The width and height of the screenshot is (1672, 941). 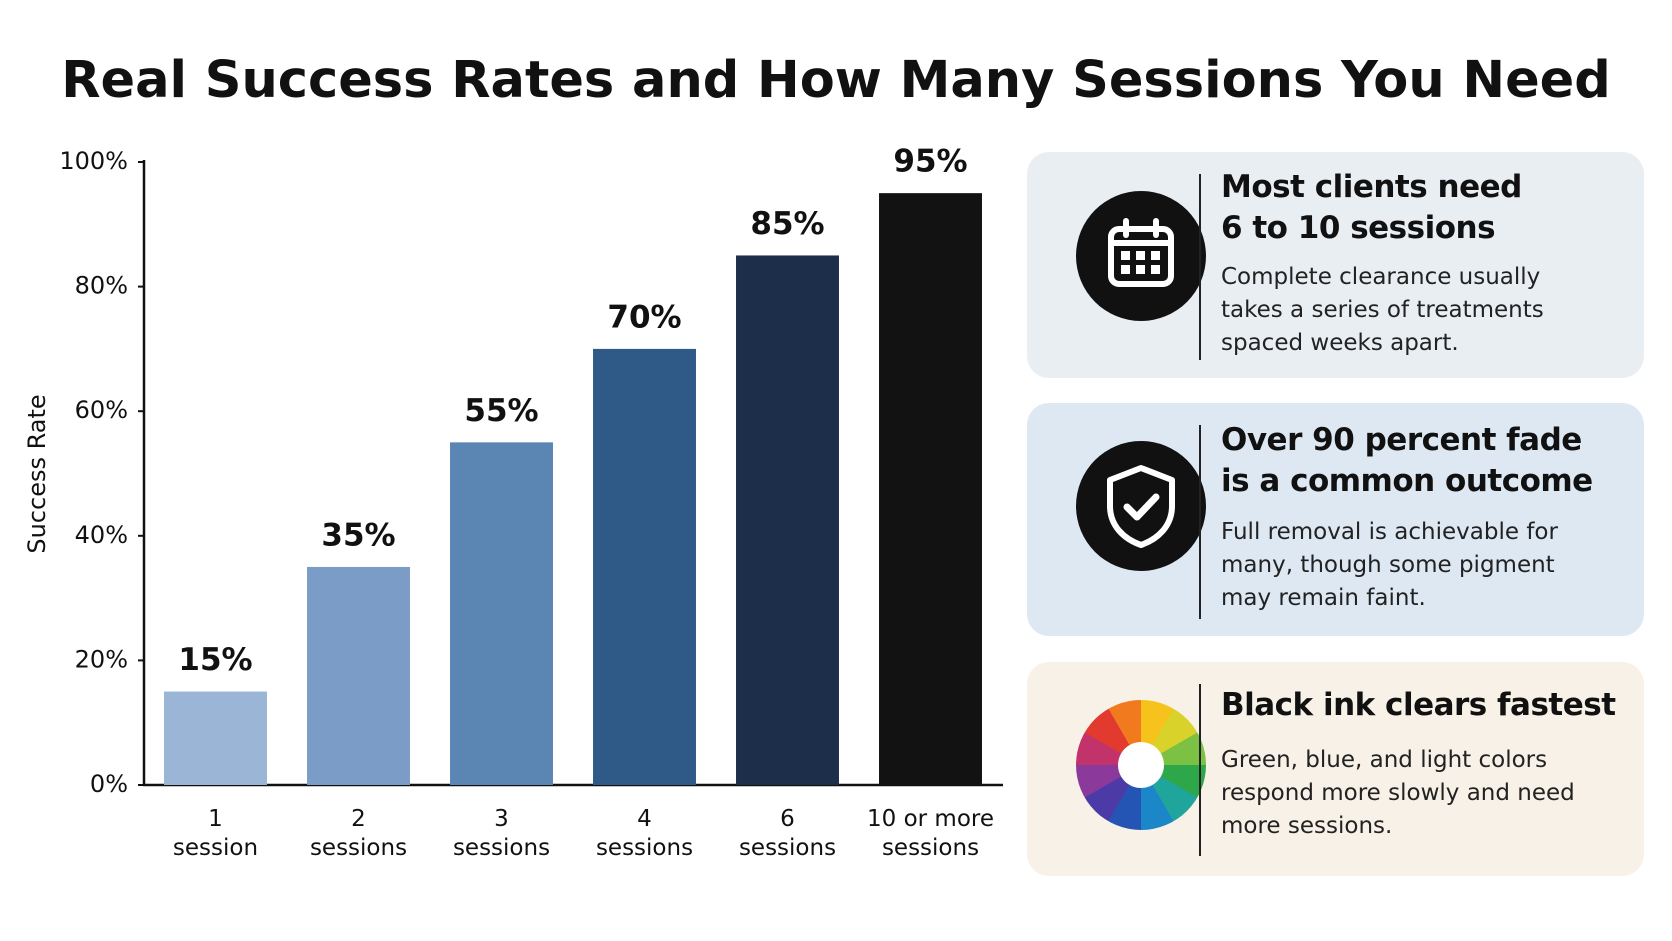 What do you see at coordinates (1407, 481) in the screenshot?
I see `title-line: is a common outcome` at bounding box center [1407, 481].